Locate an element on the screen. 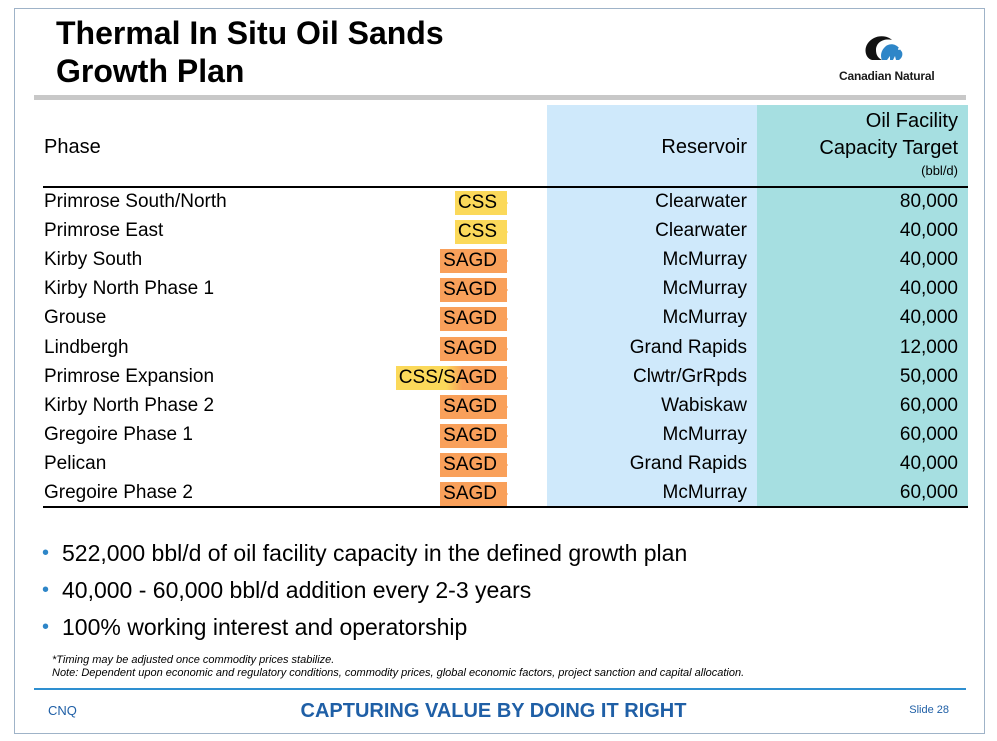 The image size is (997, 741). table-row: Kirby South SAGD McMurray 40,000 is located at coordinates (498, 260).